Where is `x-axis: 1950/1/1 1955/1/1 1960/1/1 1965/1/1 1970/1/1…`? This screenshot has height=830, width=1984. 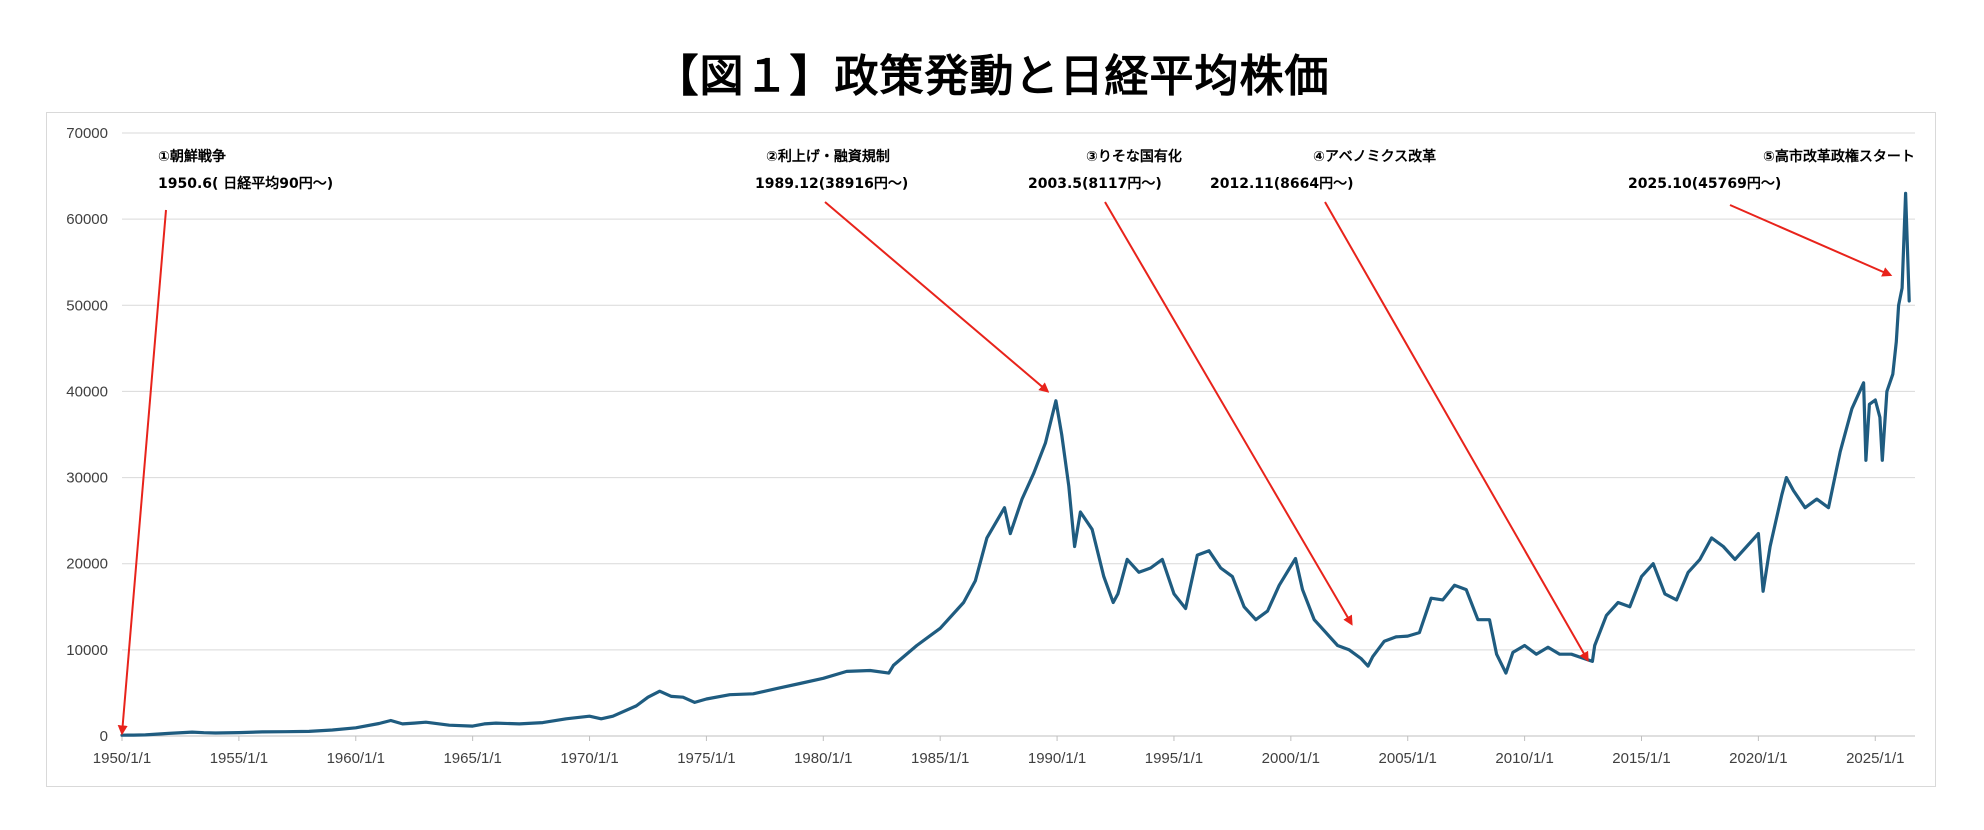
x-axis: 1950/1/1 1955/1/1 1960/1/1 1965/1/1 1970/1/1… is located at coordinates (998, 751).